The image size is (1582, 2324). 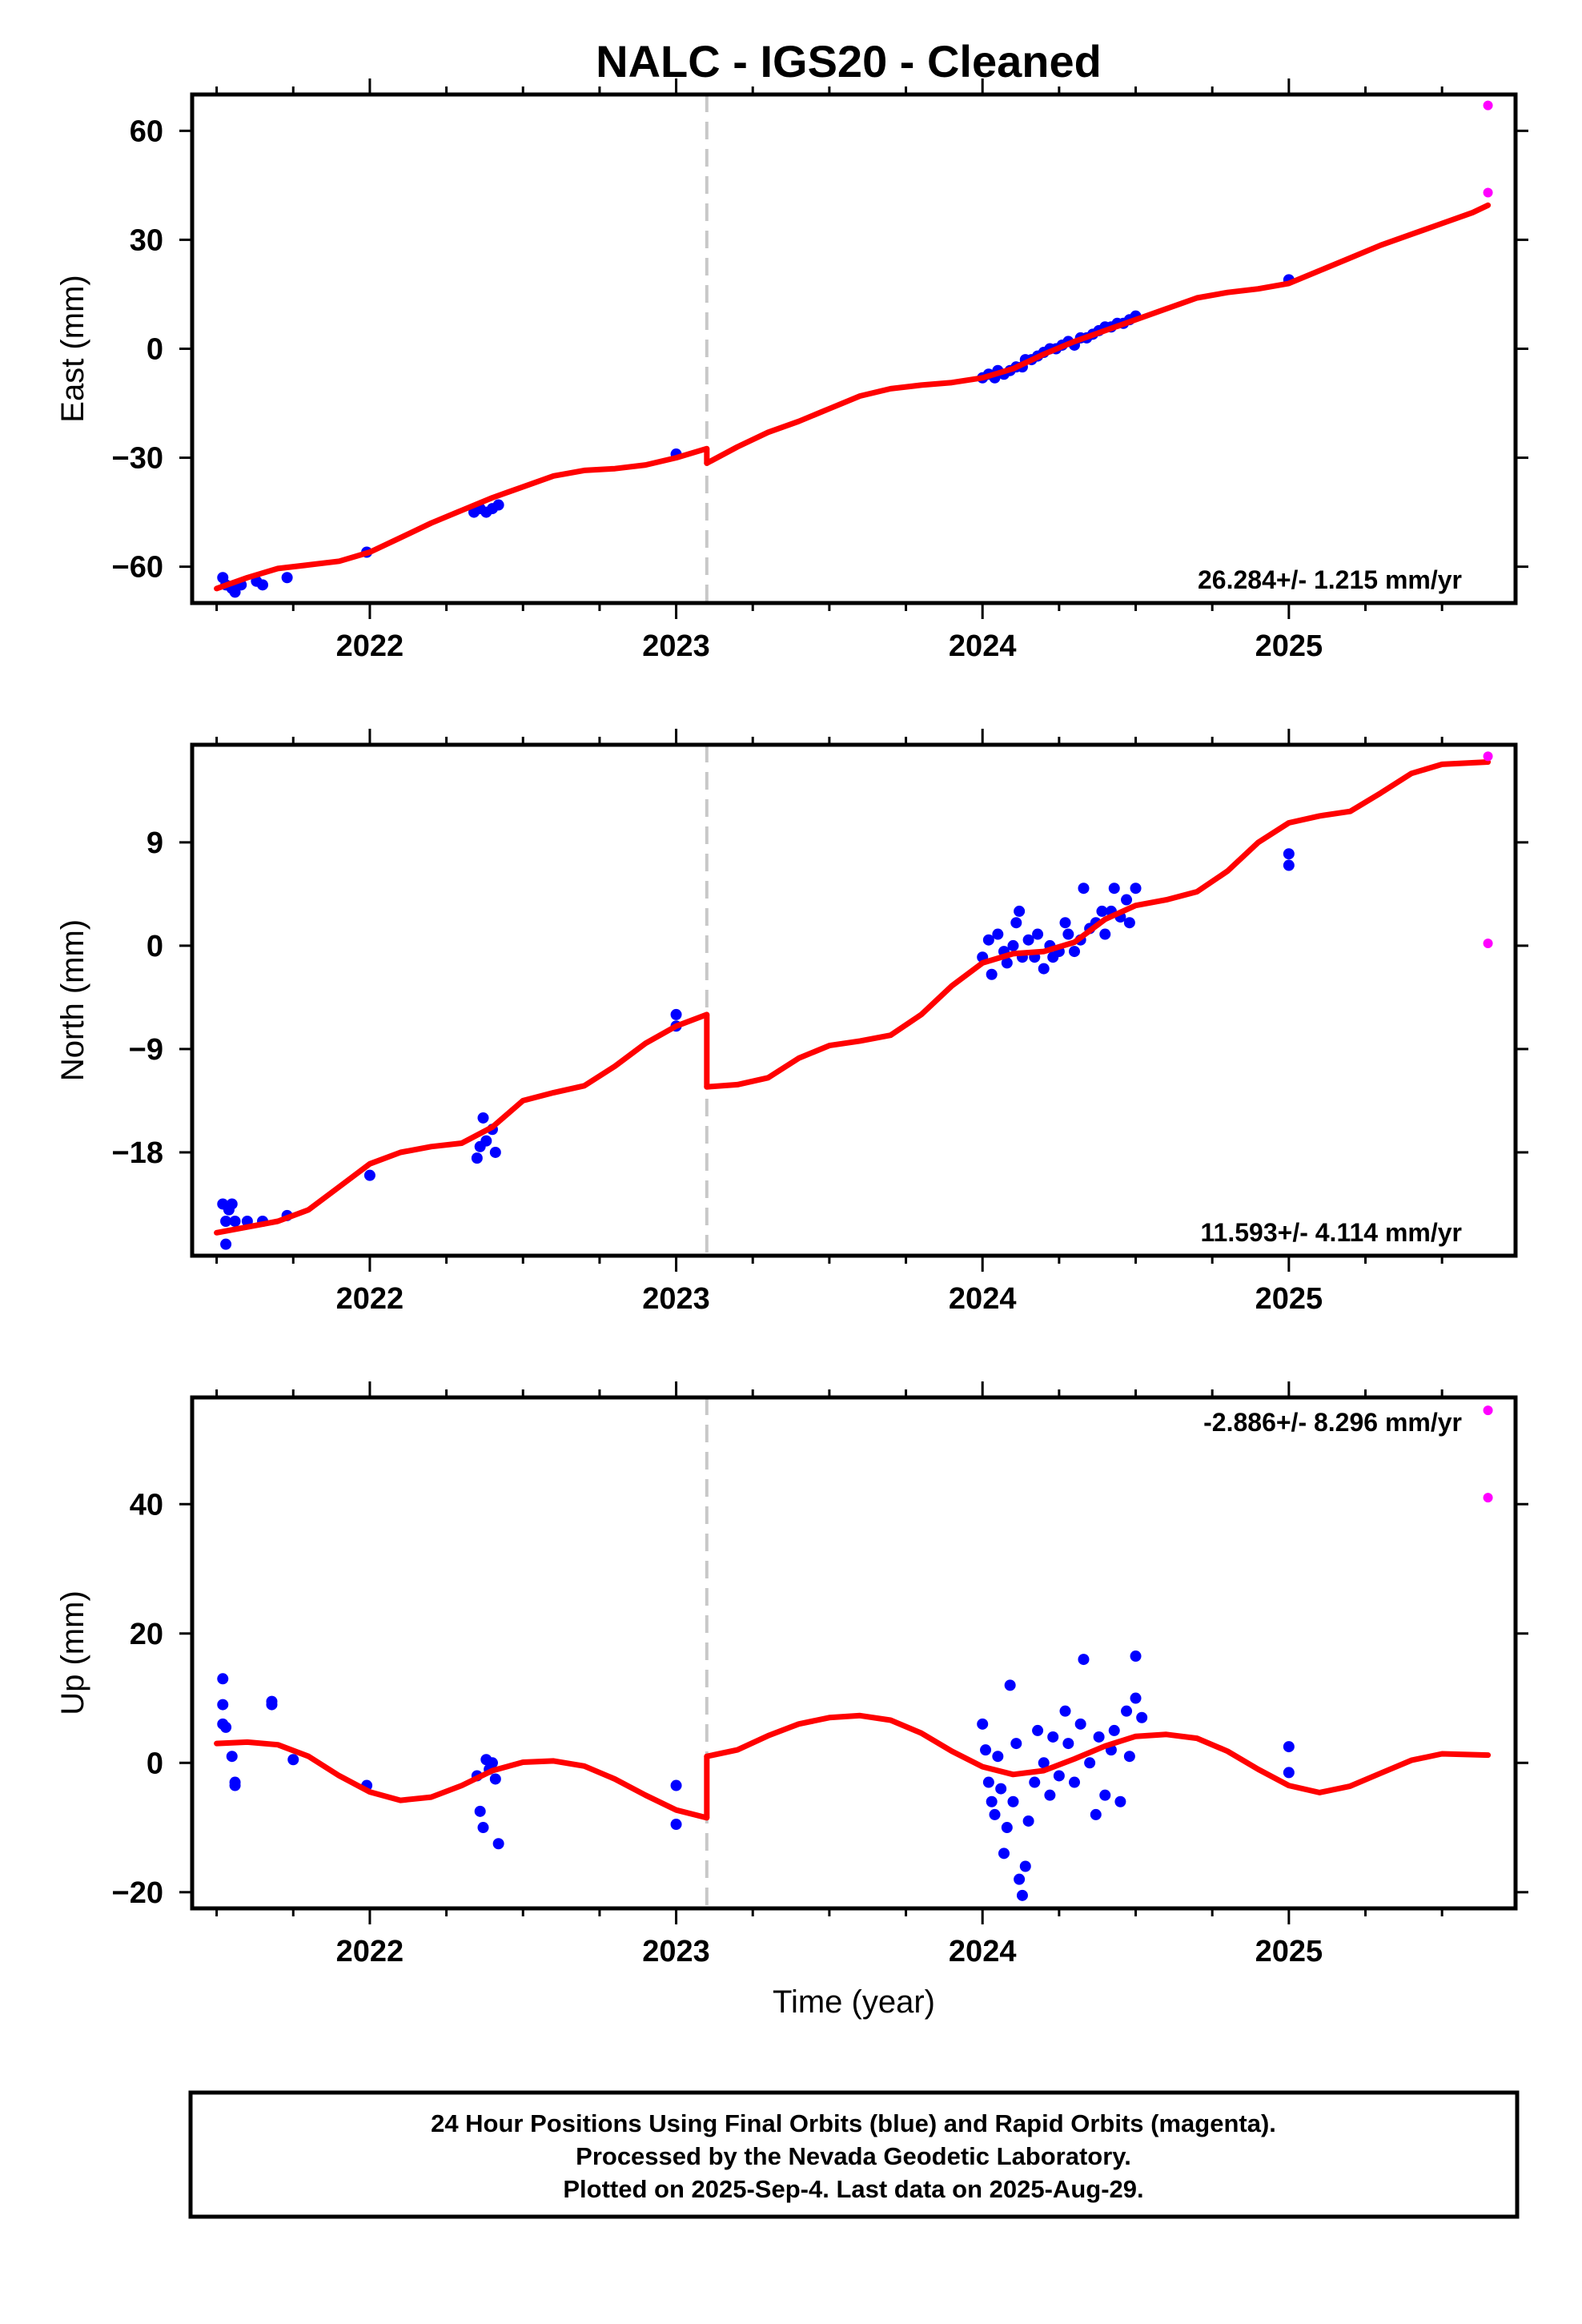 What do you see at coordinates (146, 1050) in the screenshot?
I see `north-y-tick-label: −9` at bounding box center [146, 1050].